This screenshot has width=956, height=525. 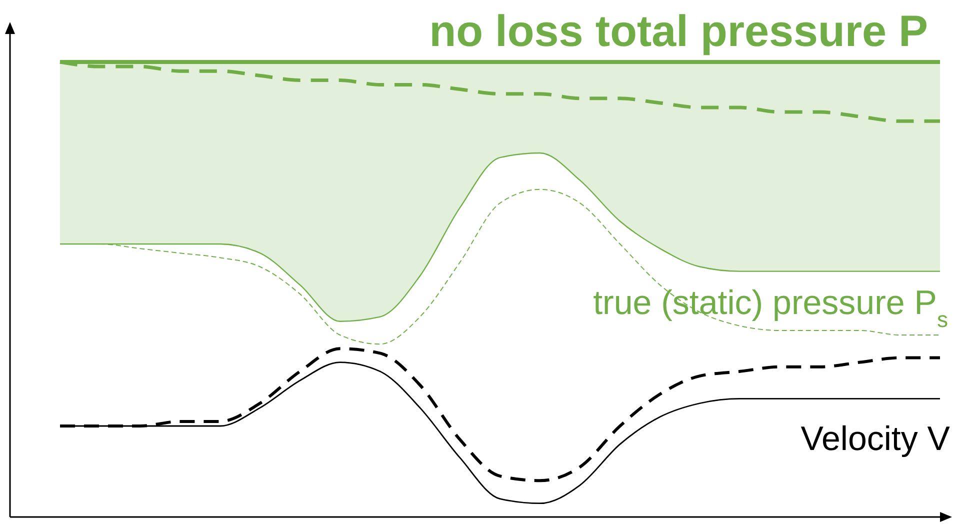 I want to click on series-label: true (static) pressure P$_{s}$, so click(x=770, y=308).